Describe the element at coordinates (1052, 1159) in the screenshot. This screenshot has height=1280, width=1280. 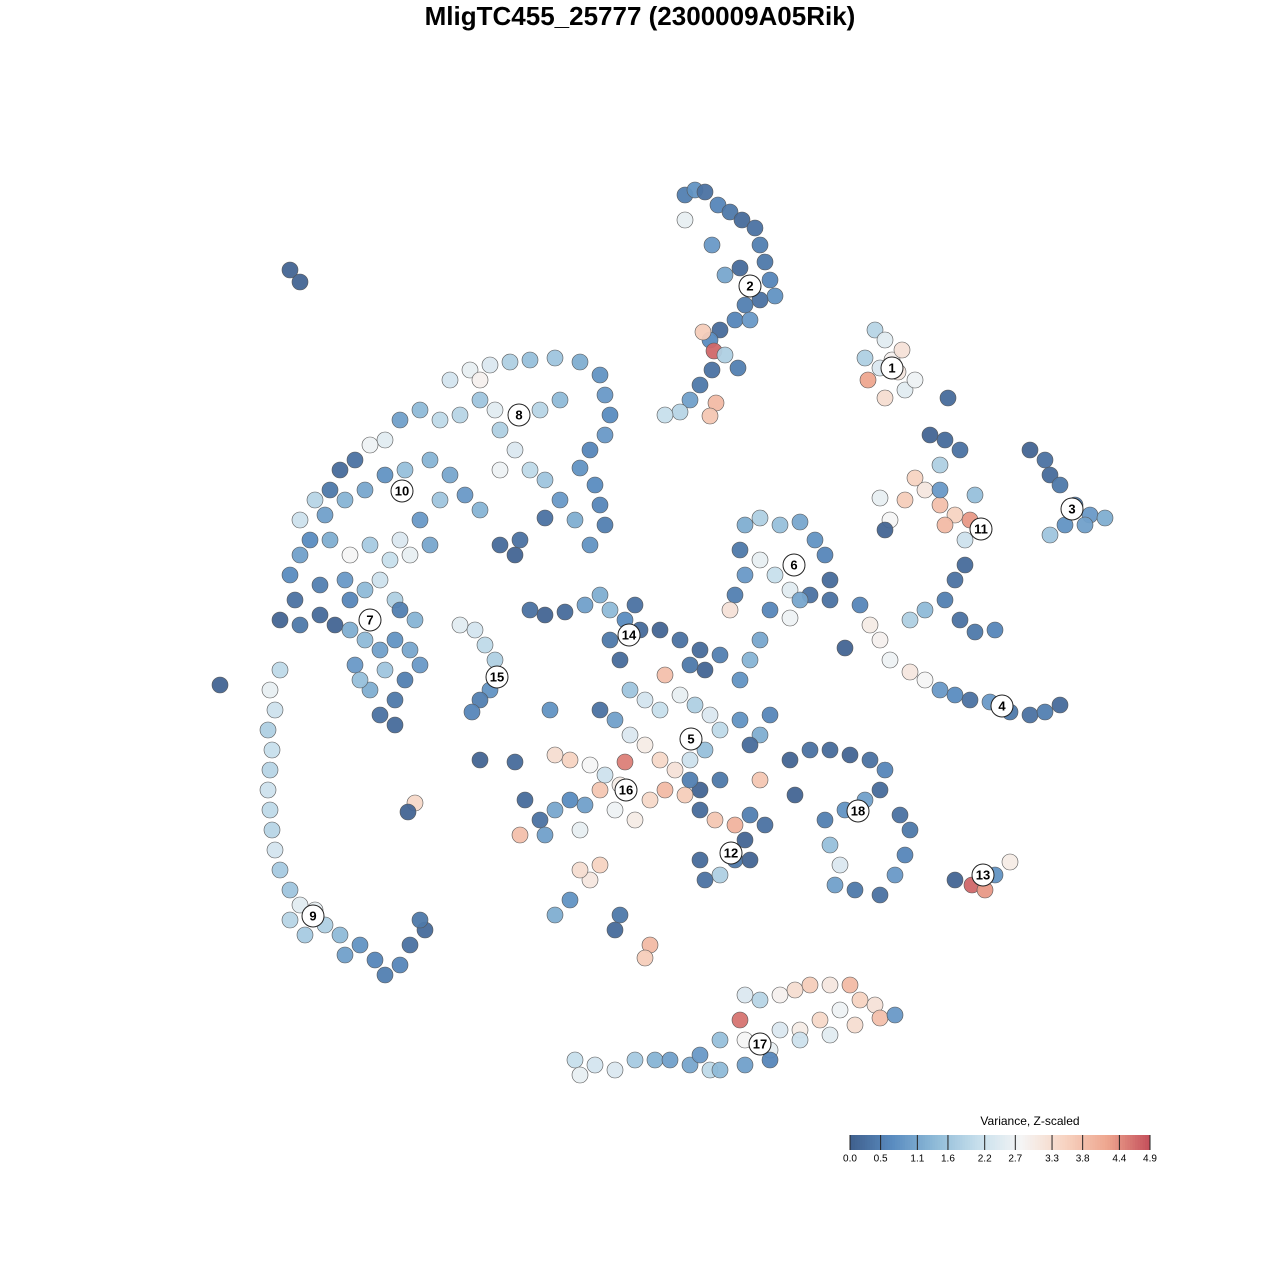
I see `colorbar-tick-label: 3.3` at that location.